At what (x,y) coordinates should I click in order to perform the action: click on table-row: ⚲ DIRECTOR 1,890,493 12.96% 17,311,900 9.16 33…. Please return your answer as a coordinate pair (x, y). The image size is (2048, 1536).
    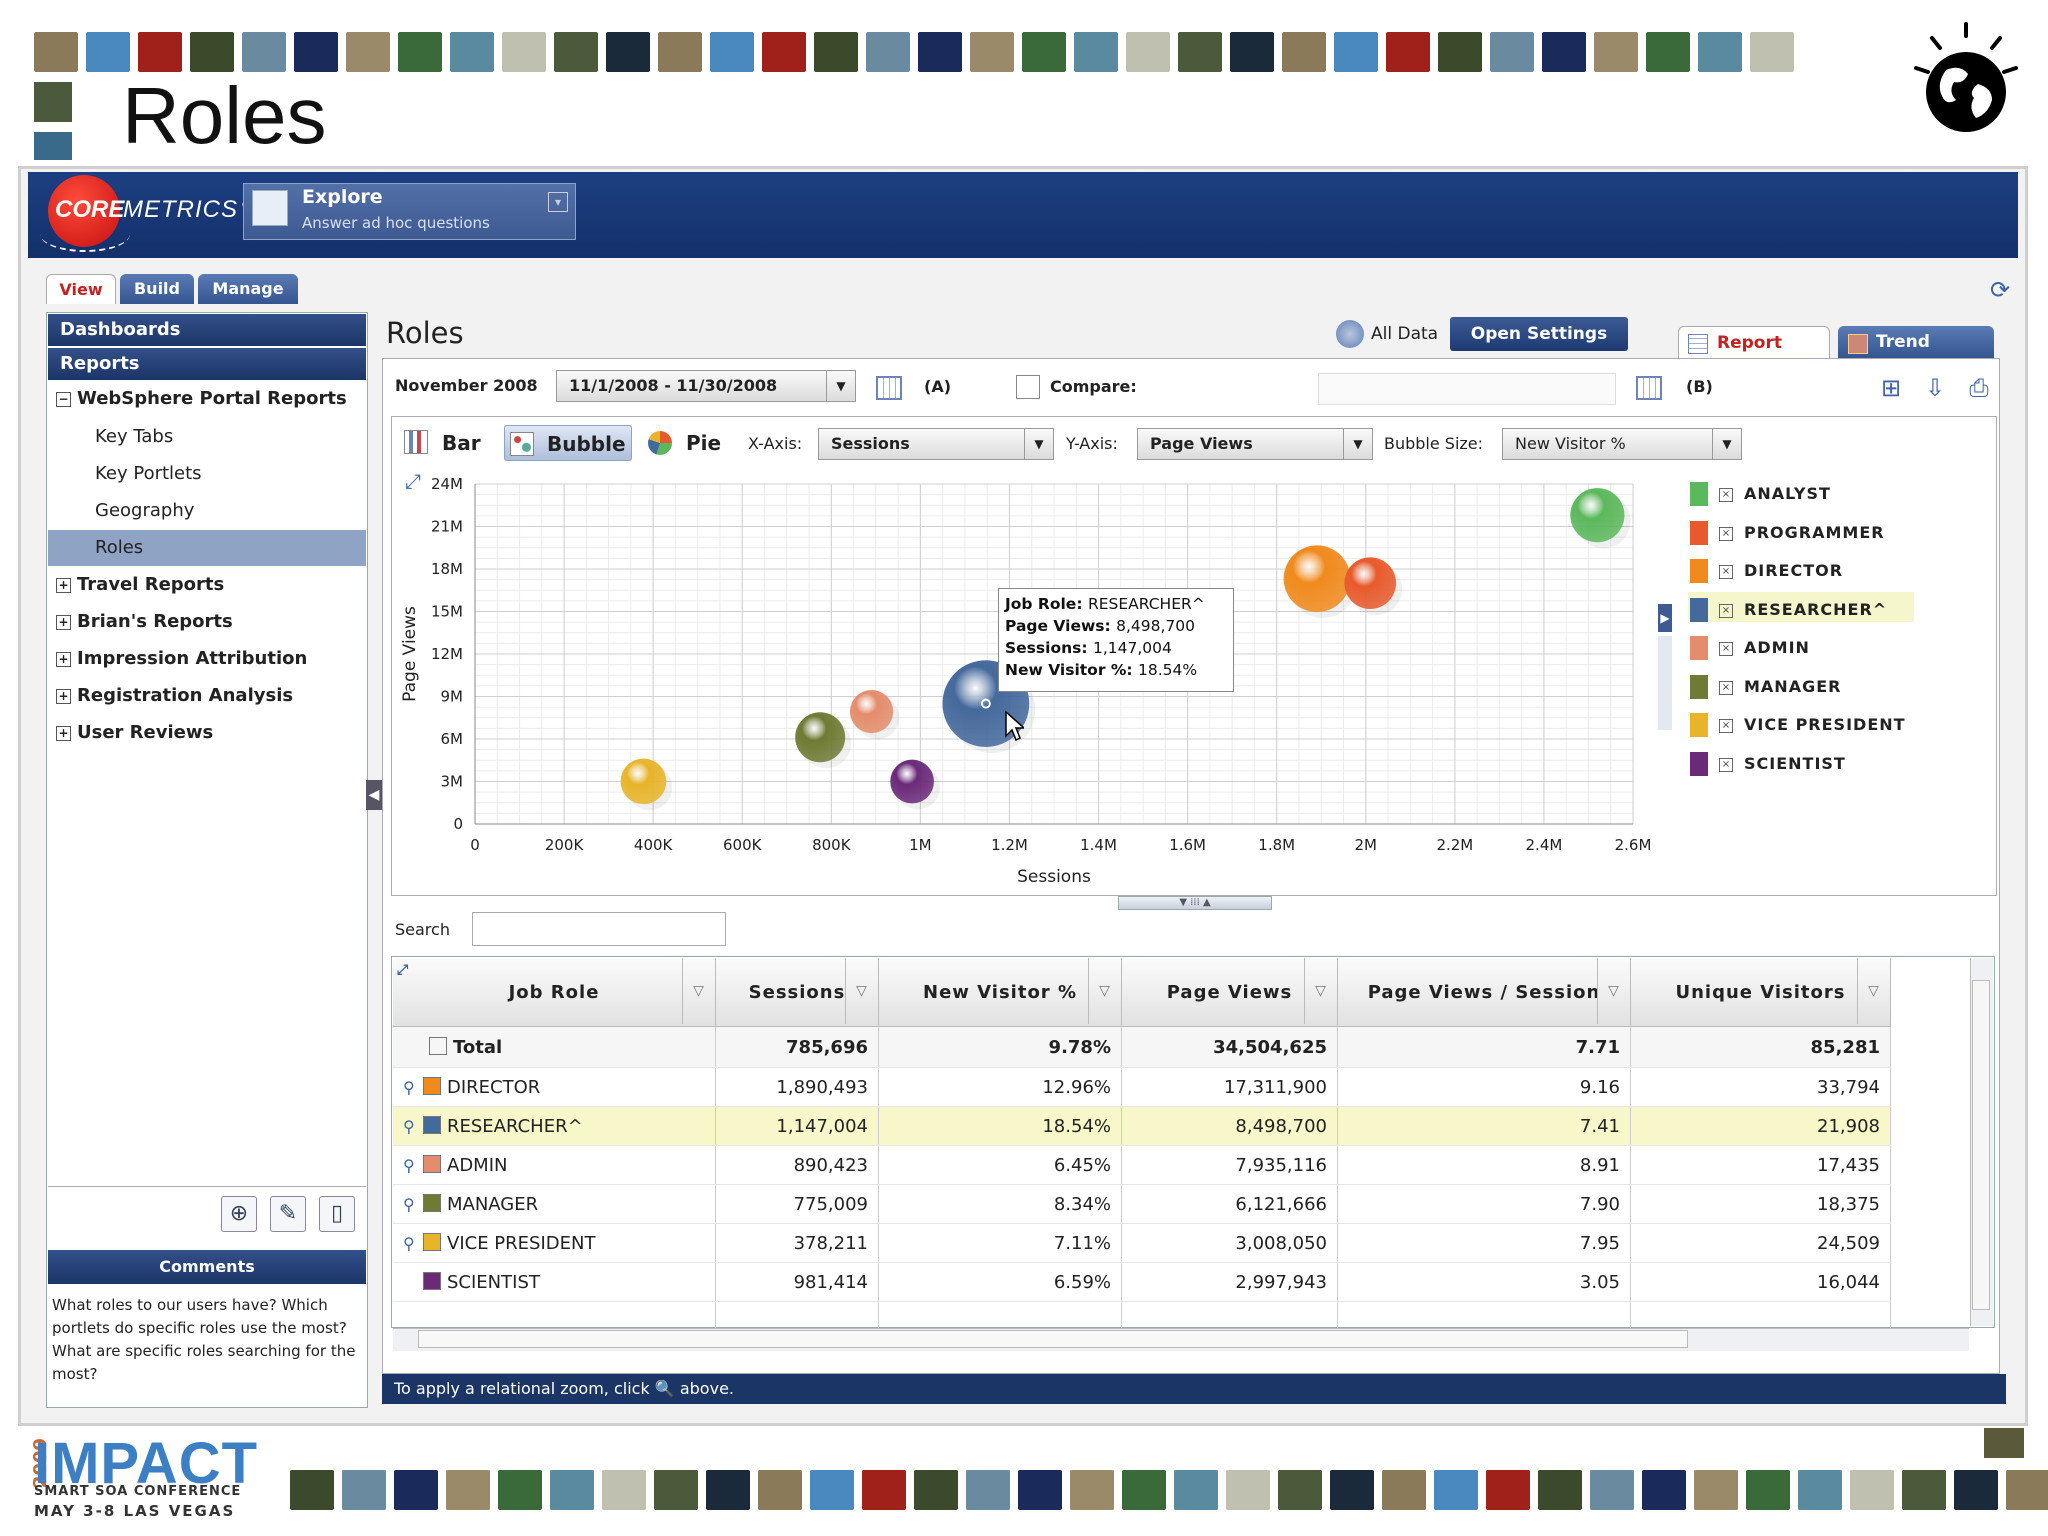
    Looking at the image, I should click on (1142, 1087).